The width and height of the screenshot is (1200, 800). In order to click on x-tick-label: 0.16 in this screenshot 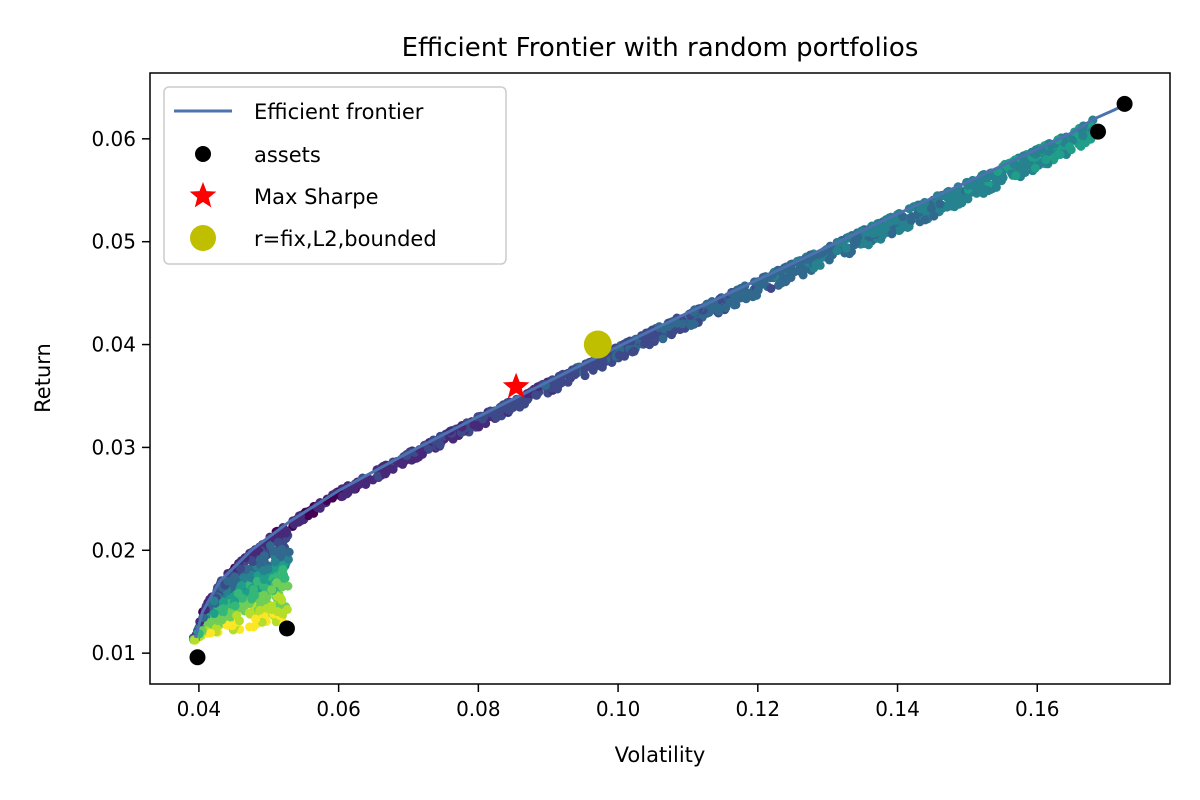, I will do `click(1037, 709)`.